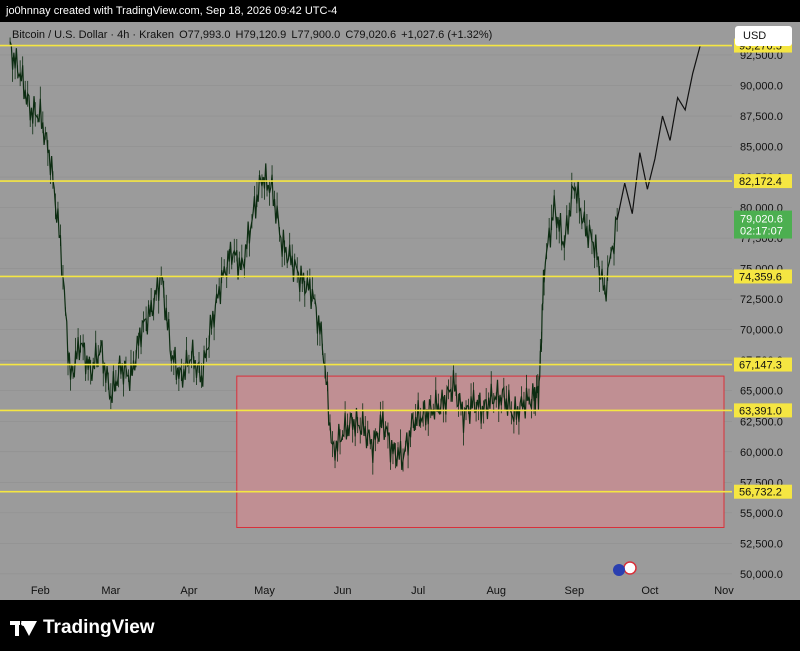 This screenshot has width=800, height=651. I want to click on legend-close: C79,020.6, so click(371, 35).